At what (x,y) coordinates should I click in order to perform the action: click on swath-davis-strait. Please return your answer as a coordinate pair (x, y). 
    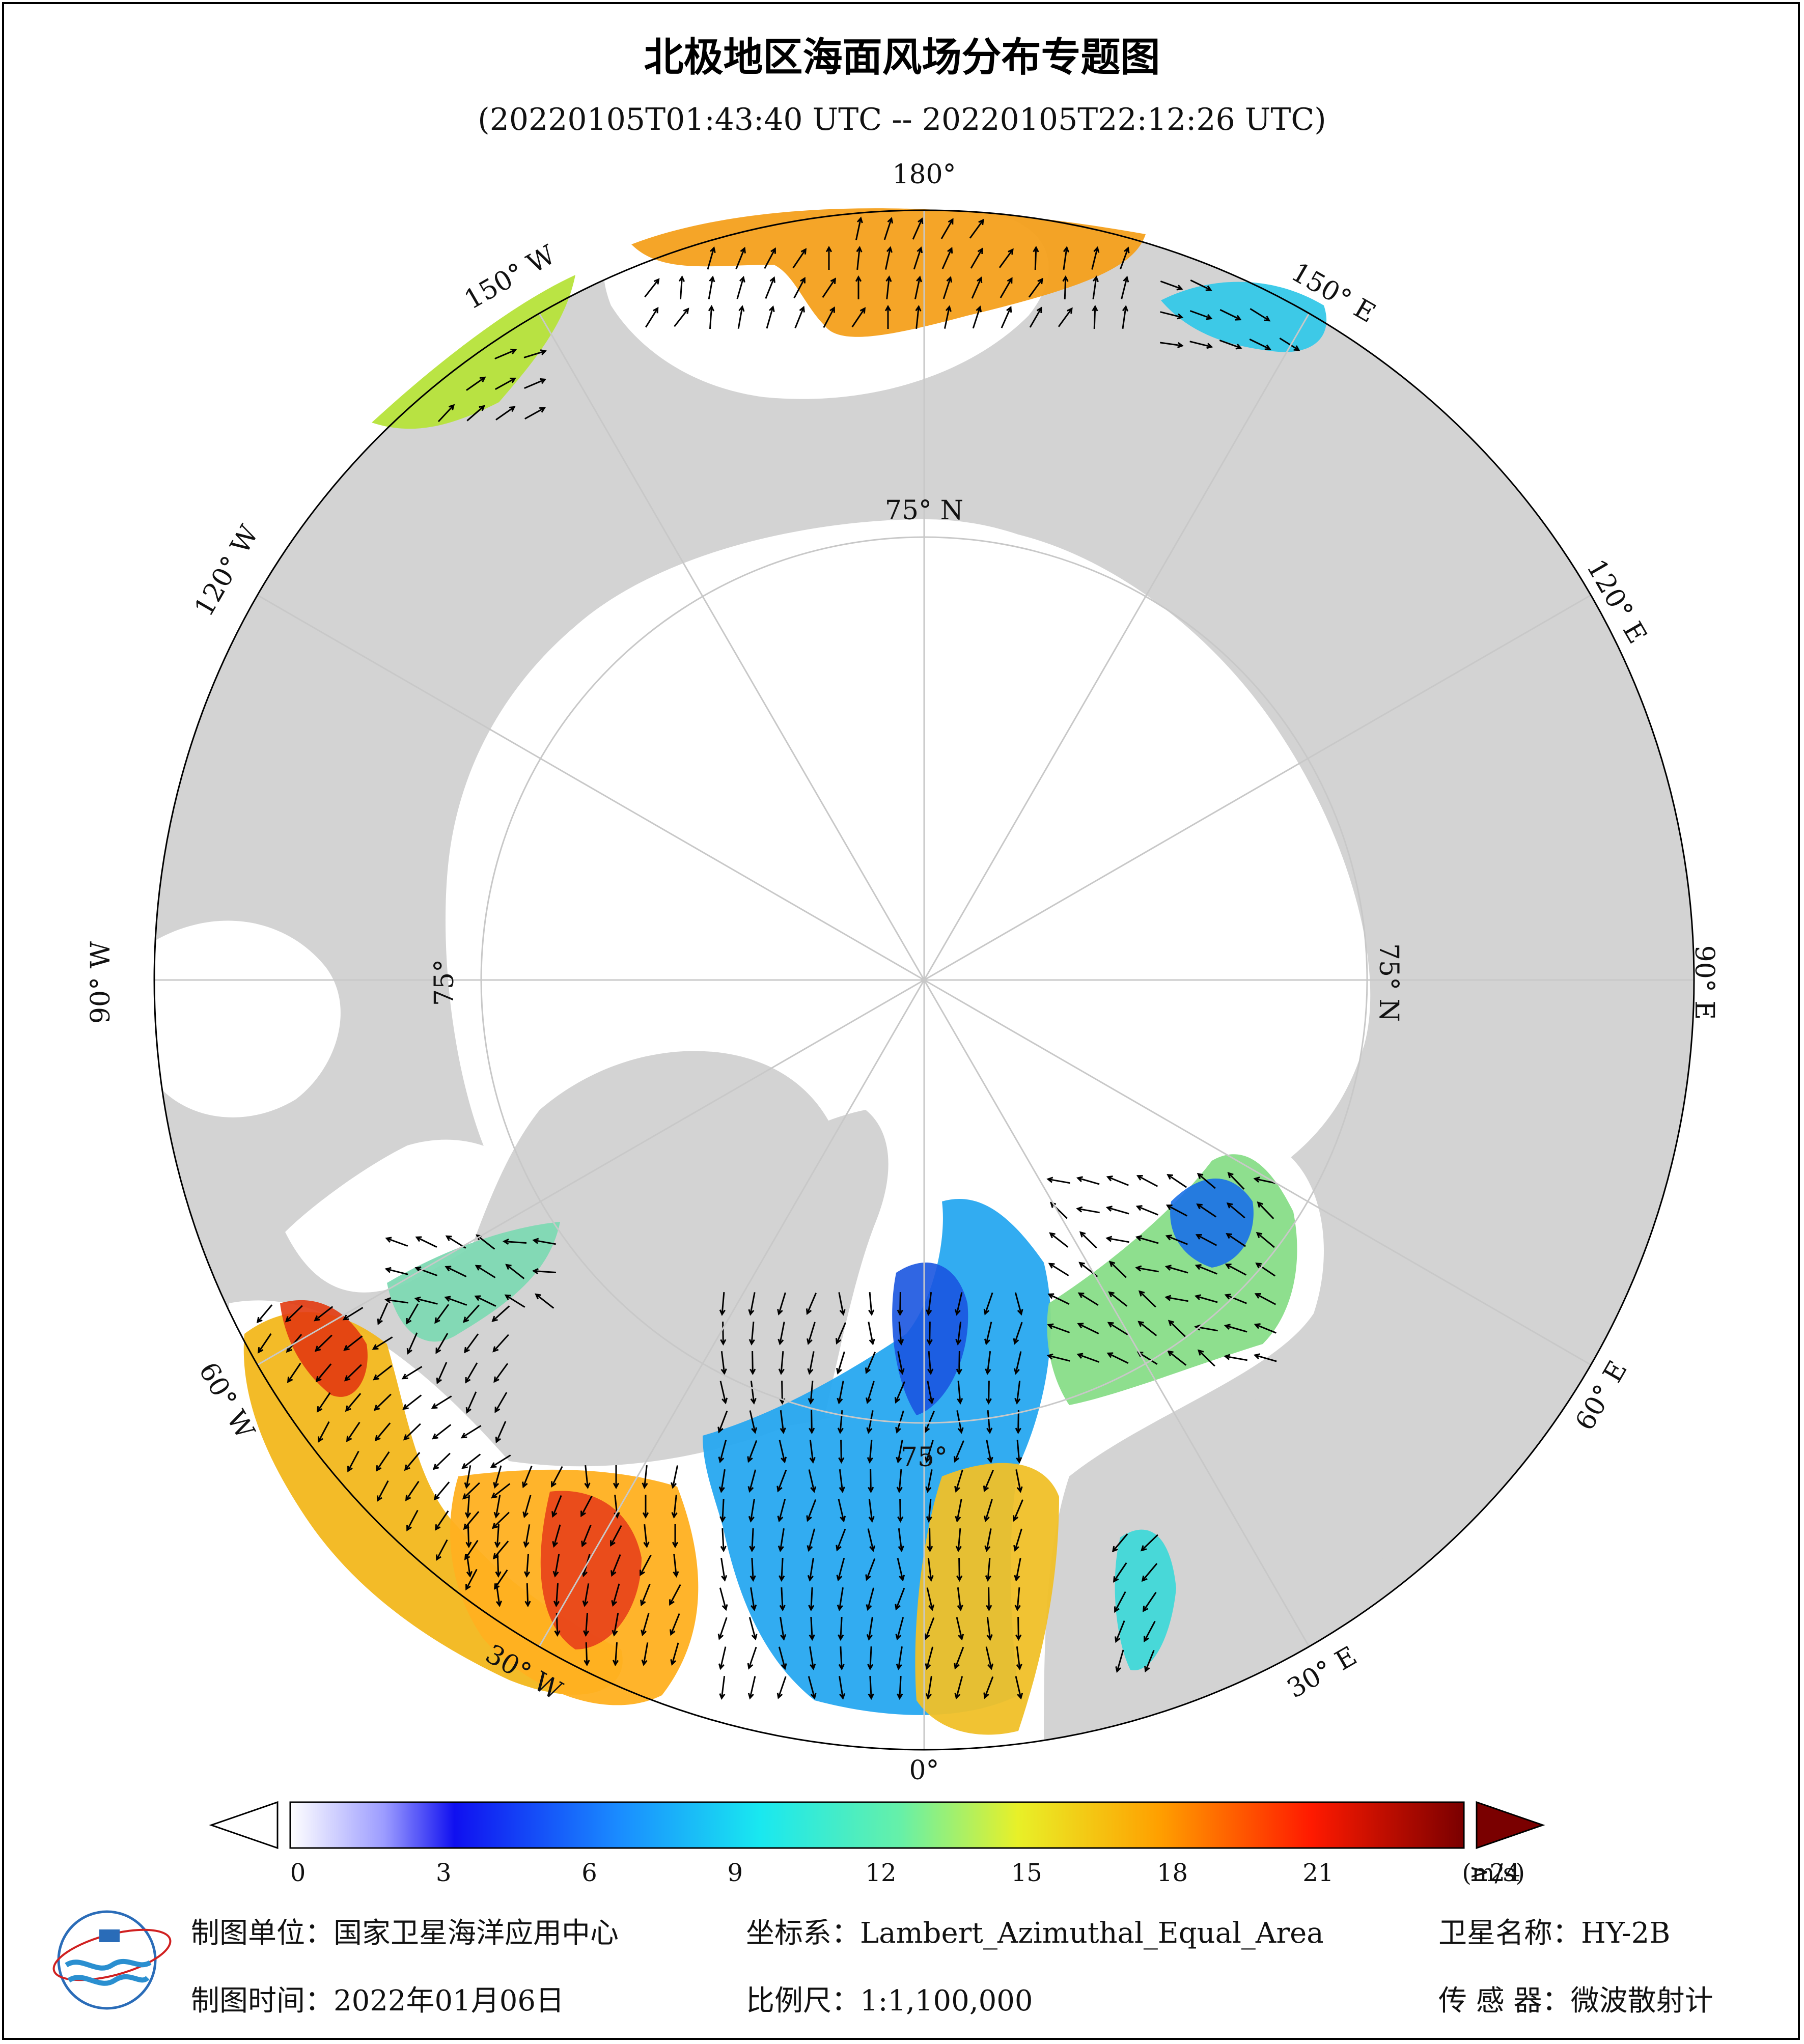
    Looking at the image, I should click on (473, 1282).